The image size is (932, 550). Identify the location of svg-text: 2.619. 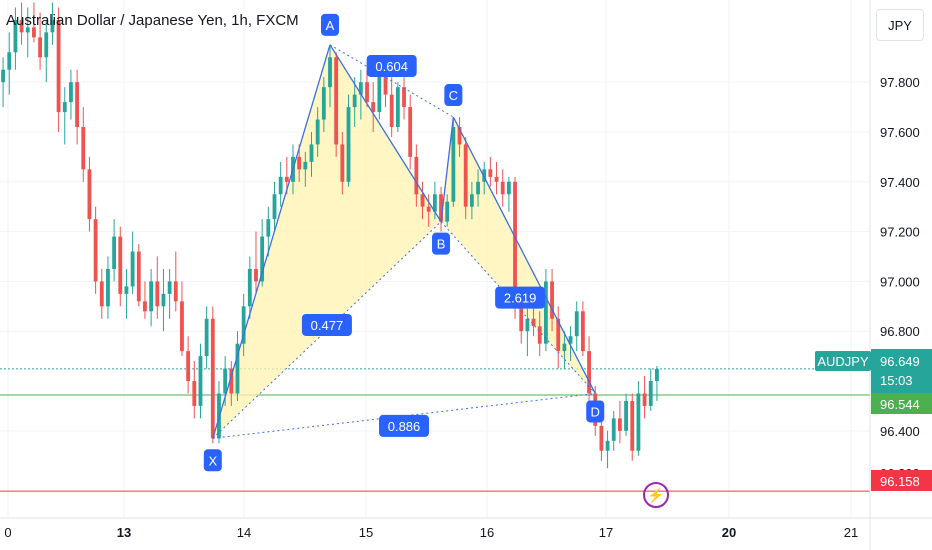
(520, 298).